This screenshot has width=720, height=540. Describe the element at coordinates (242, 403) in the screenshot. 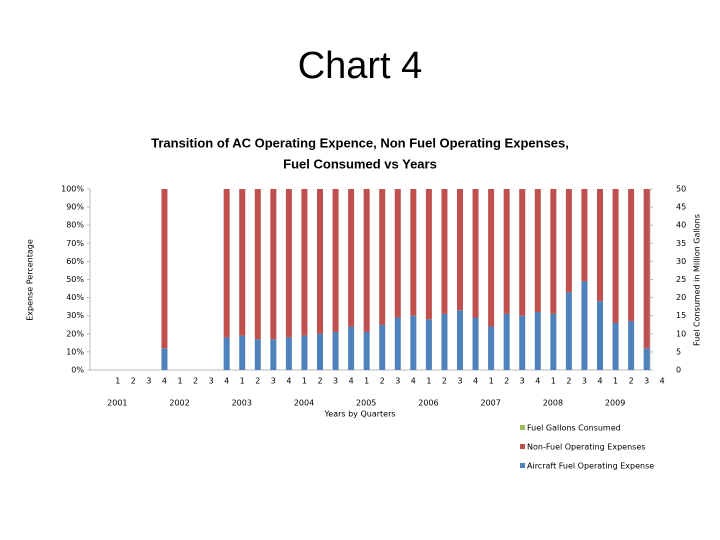

I see `year-label: 2003` at that location.